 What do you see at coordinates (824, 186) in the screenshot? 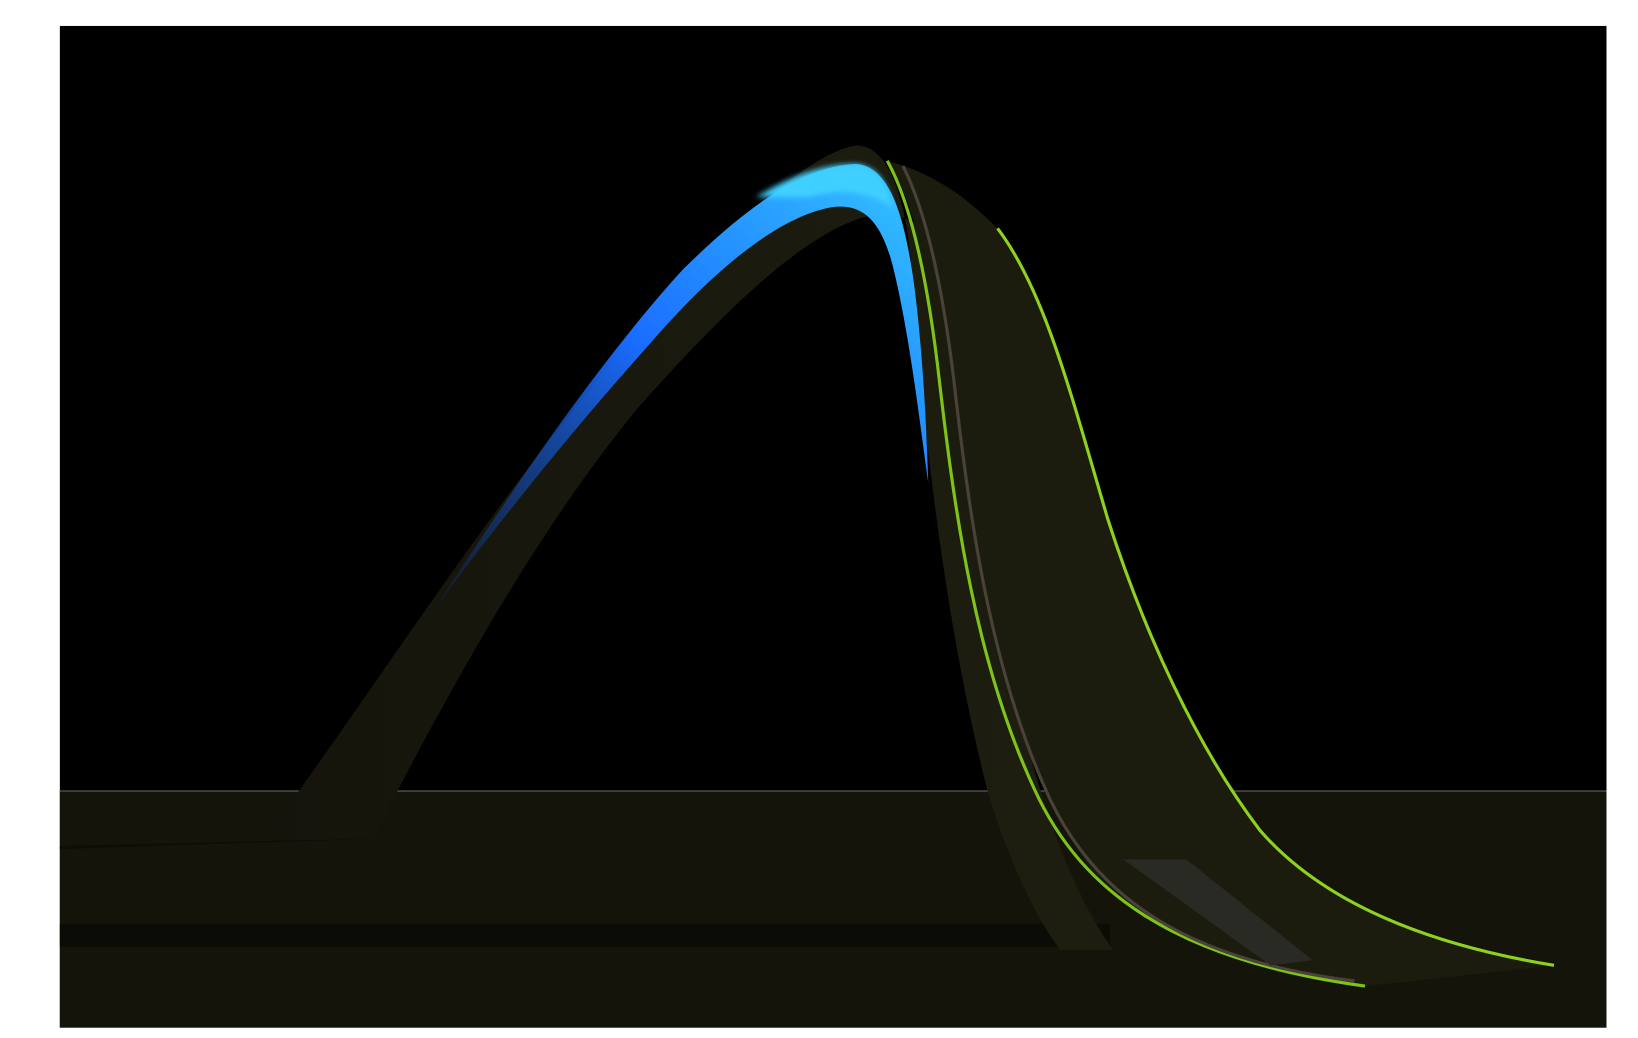
I see `blue-highlight` at bounding box center [824, 186].